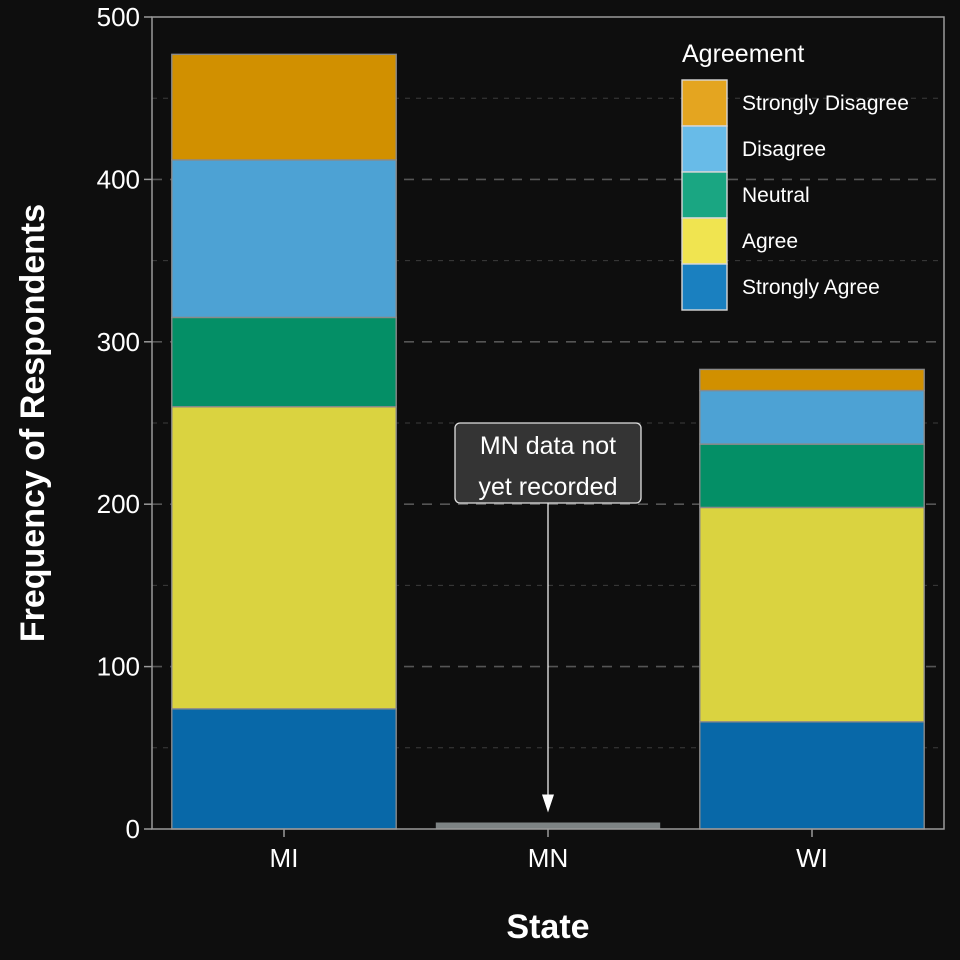  Describe the element at coordinates (284, 858) in the screenshot. I see `x-tick-label-mi: MI` at that location.